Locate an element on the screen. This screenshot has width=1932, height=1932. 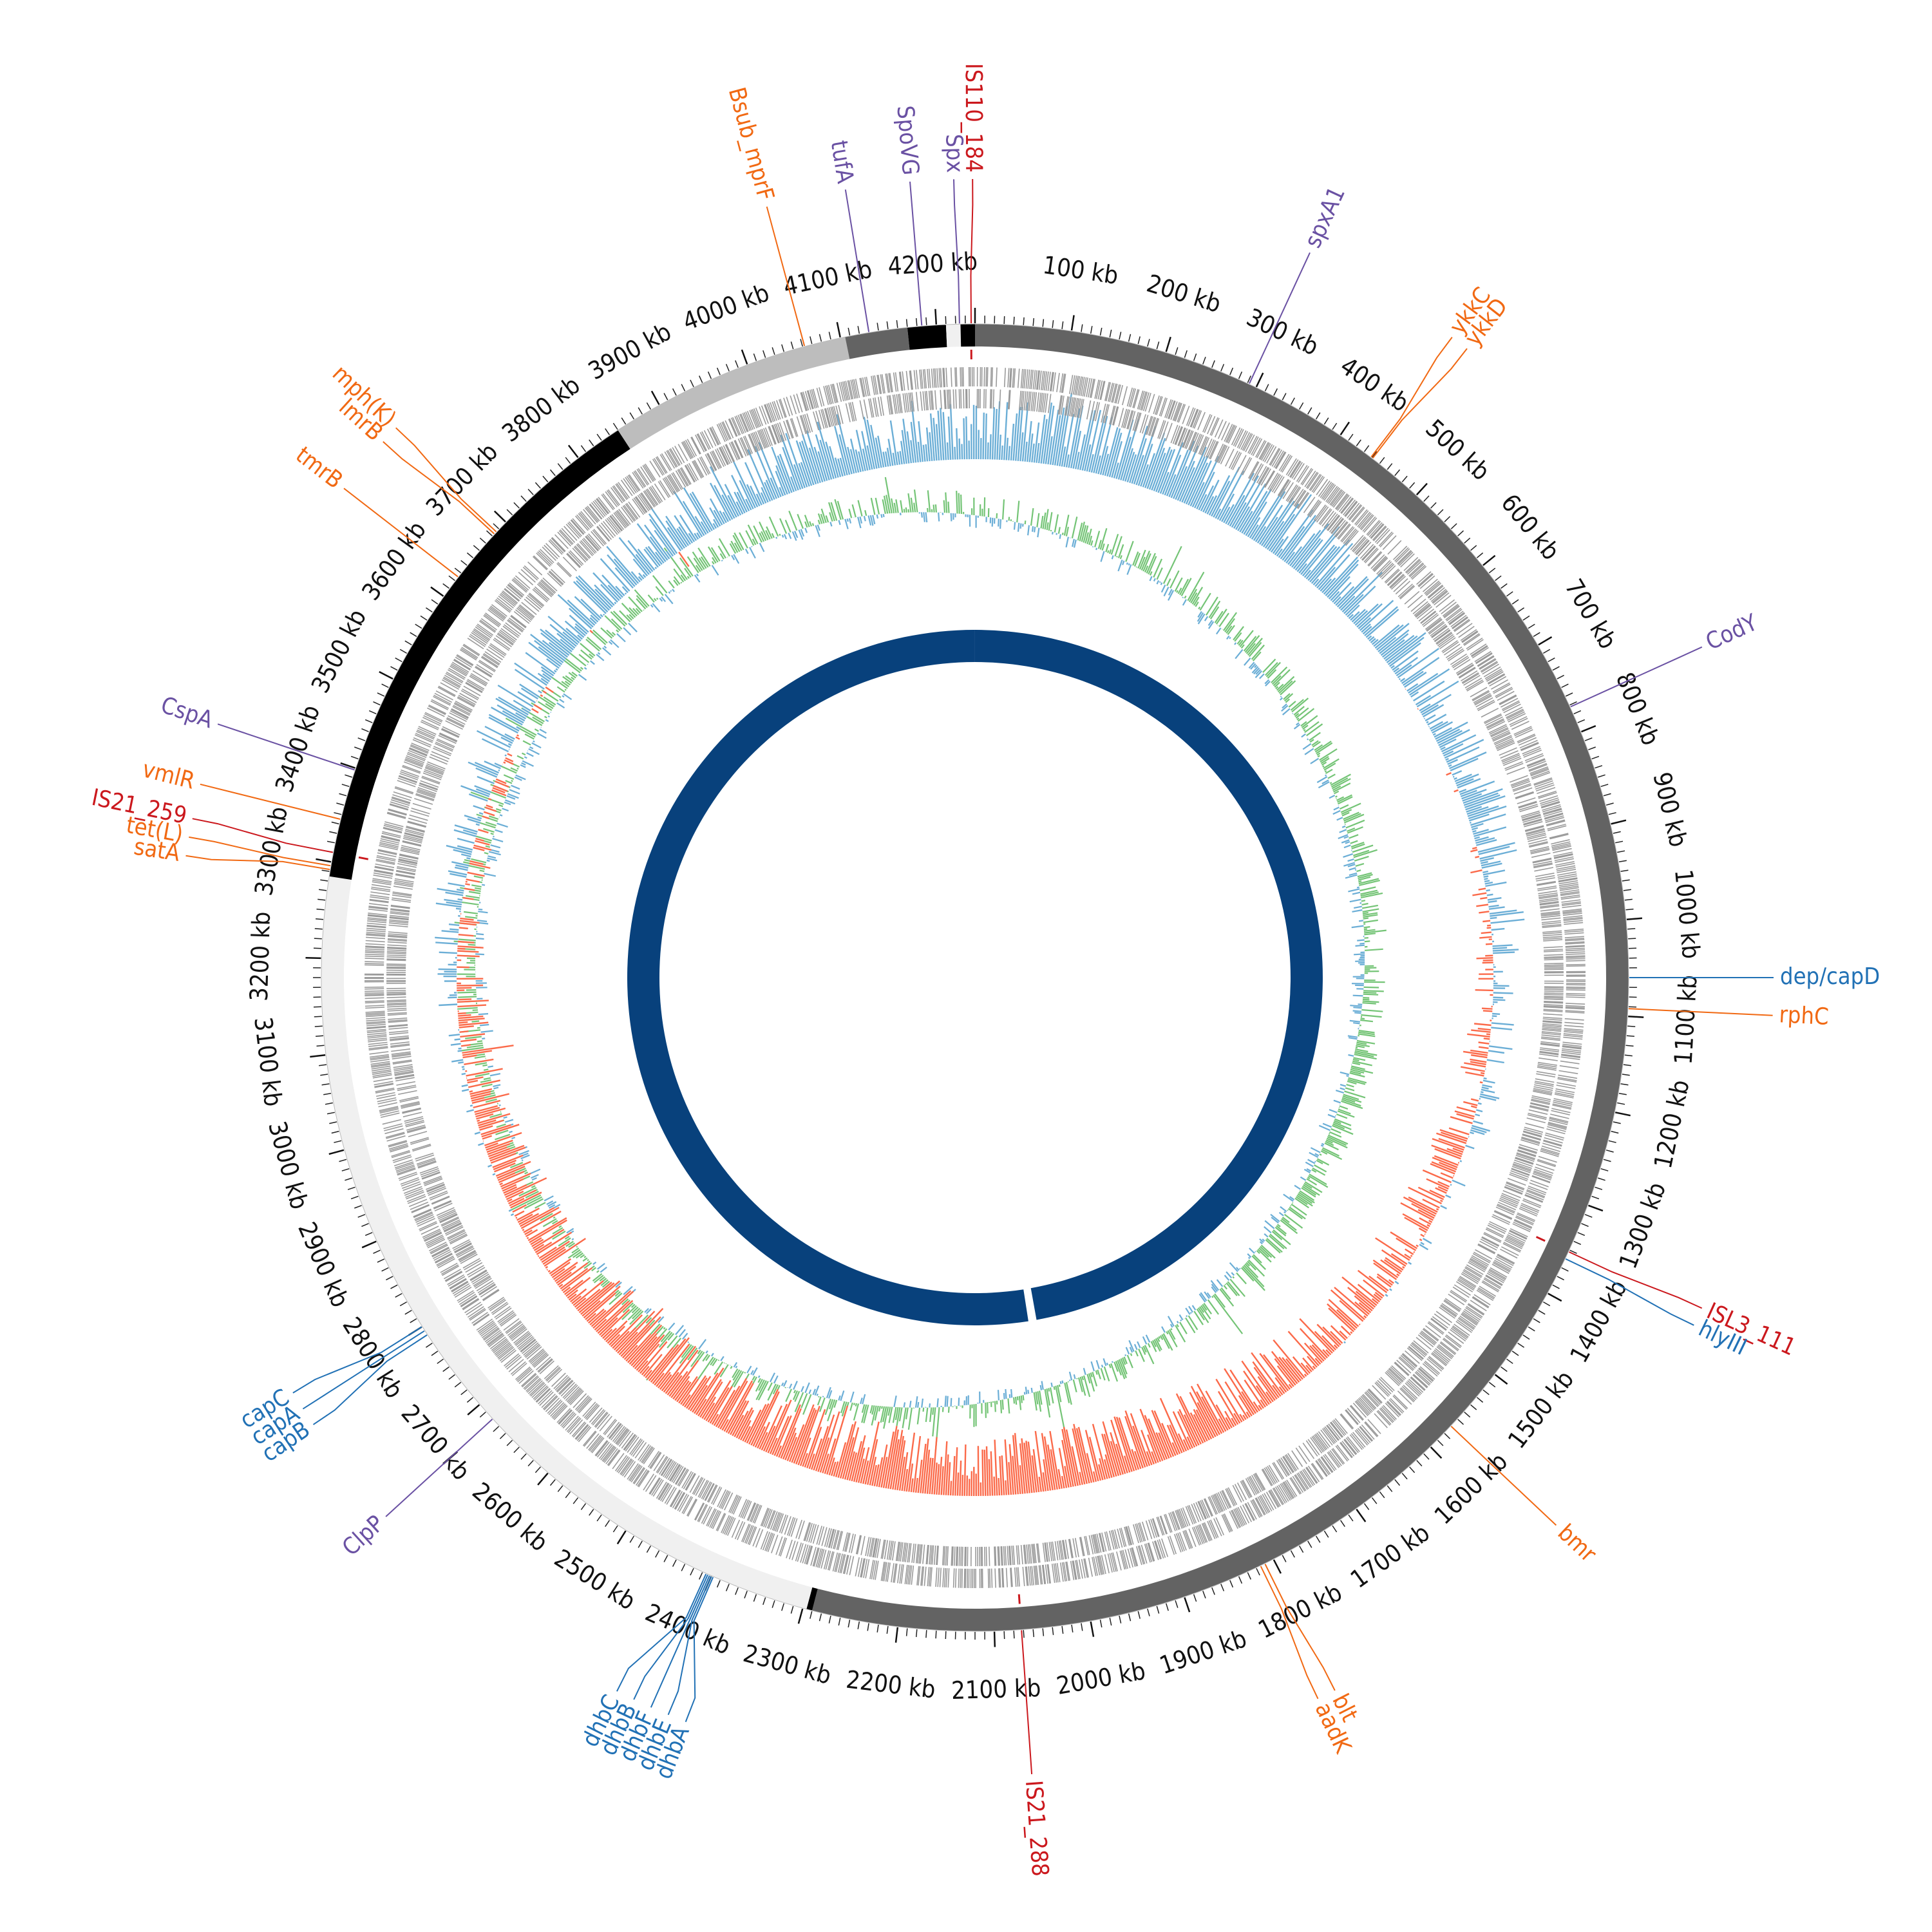
gene-annotation-label: IS110_184 is located at coordinates (974, 118).